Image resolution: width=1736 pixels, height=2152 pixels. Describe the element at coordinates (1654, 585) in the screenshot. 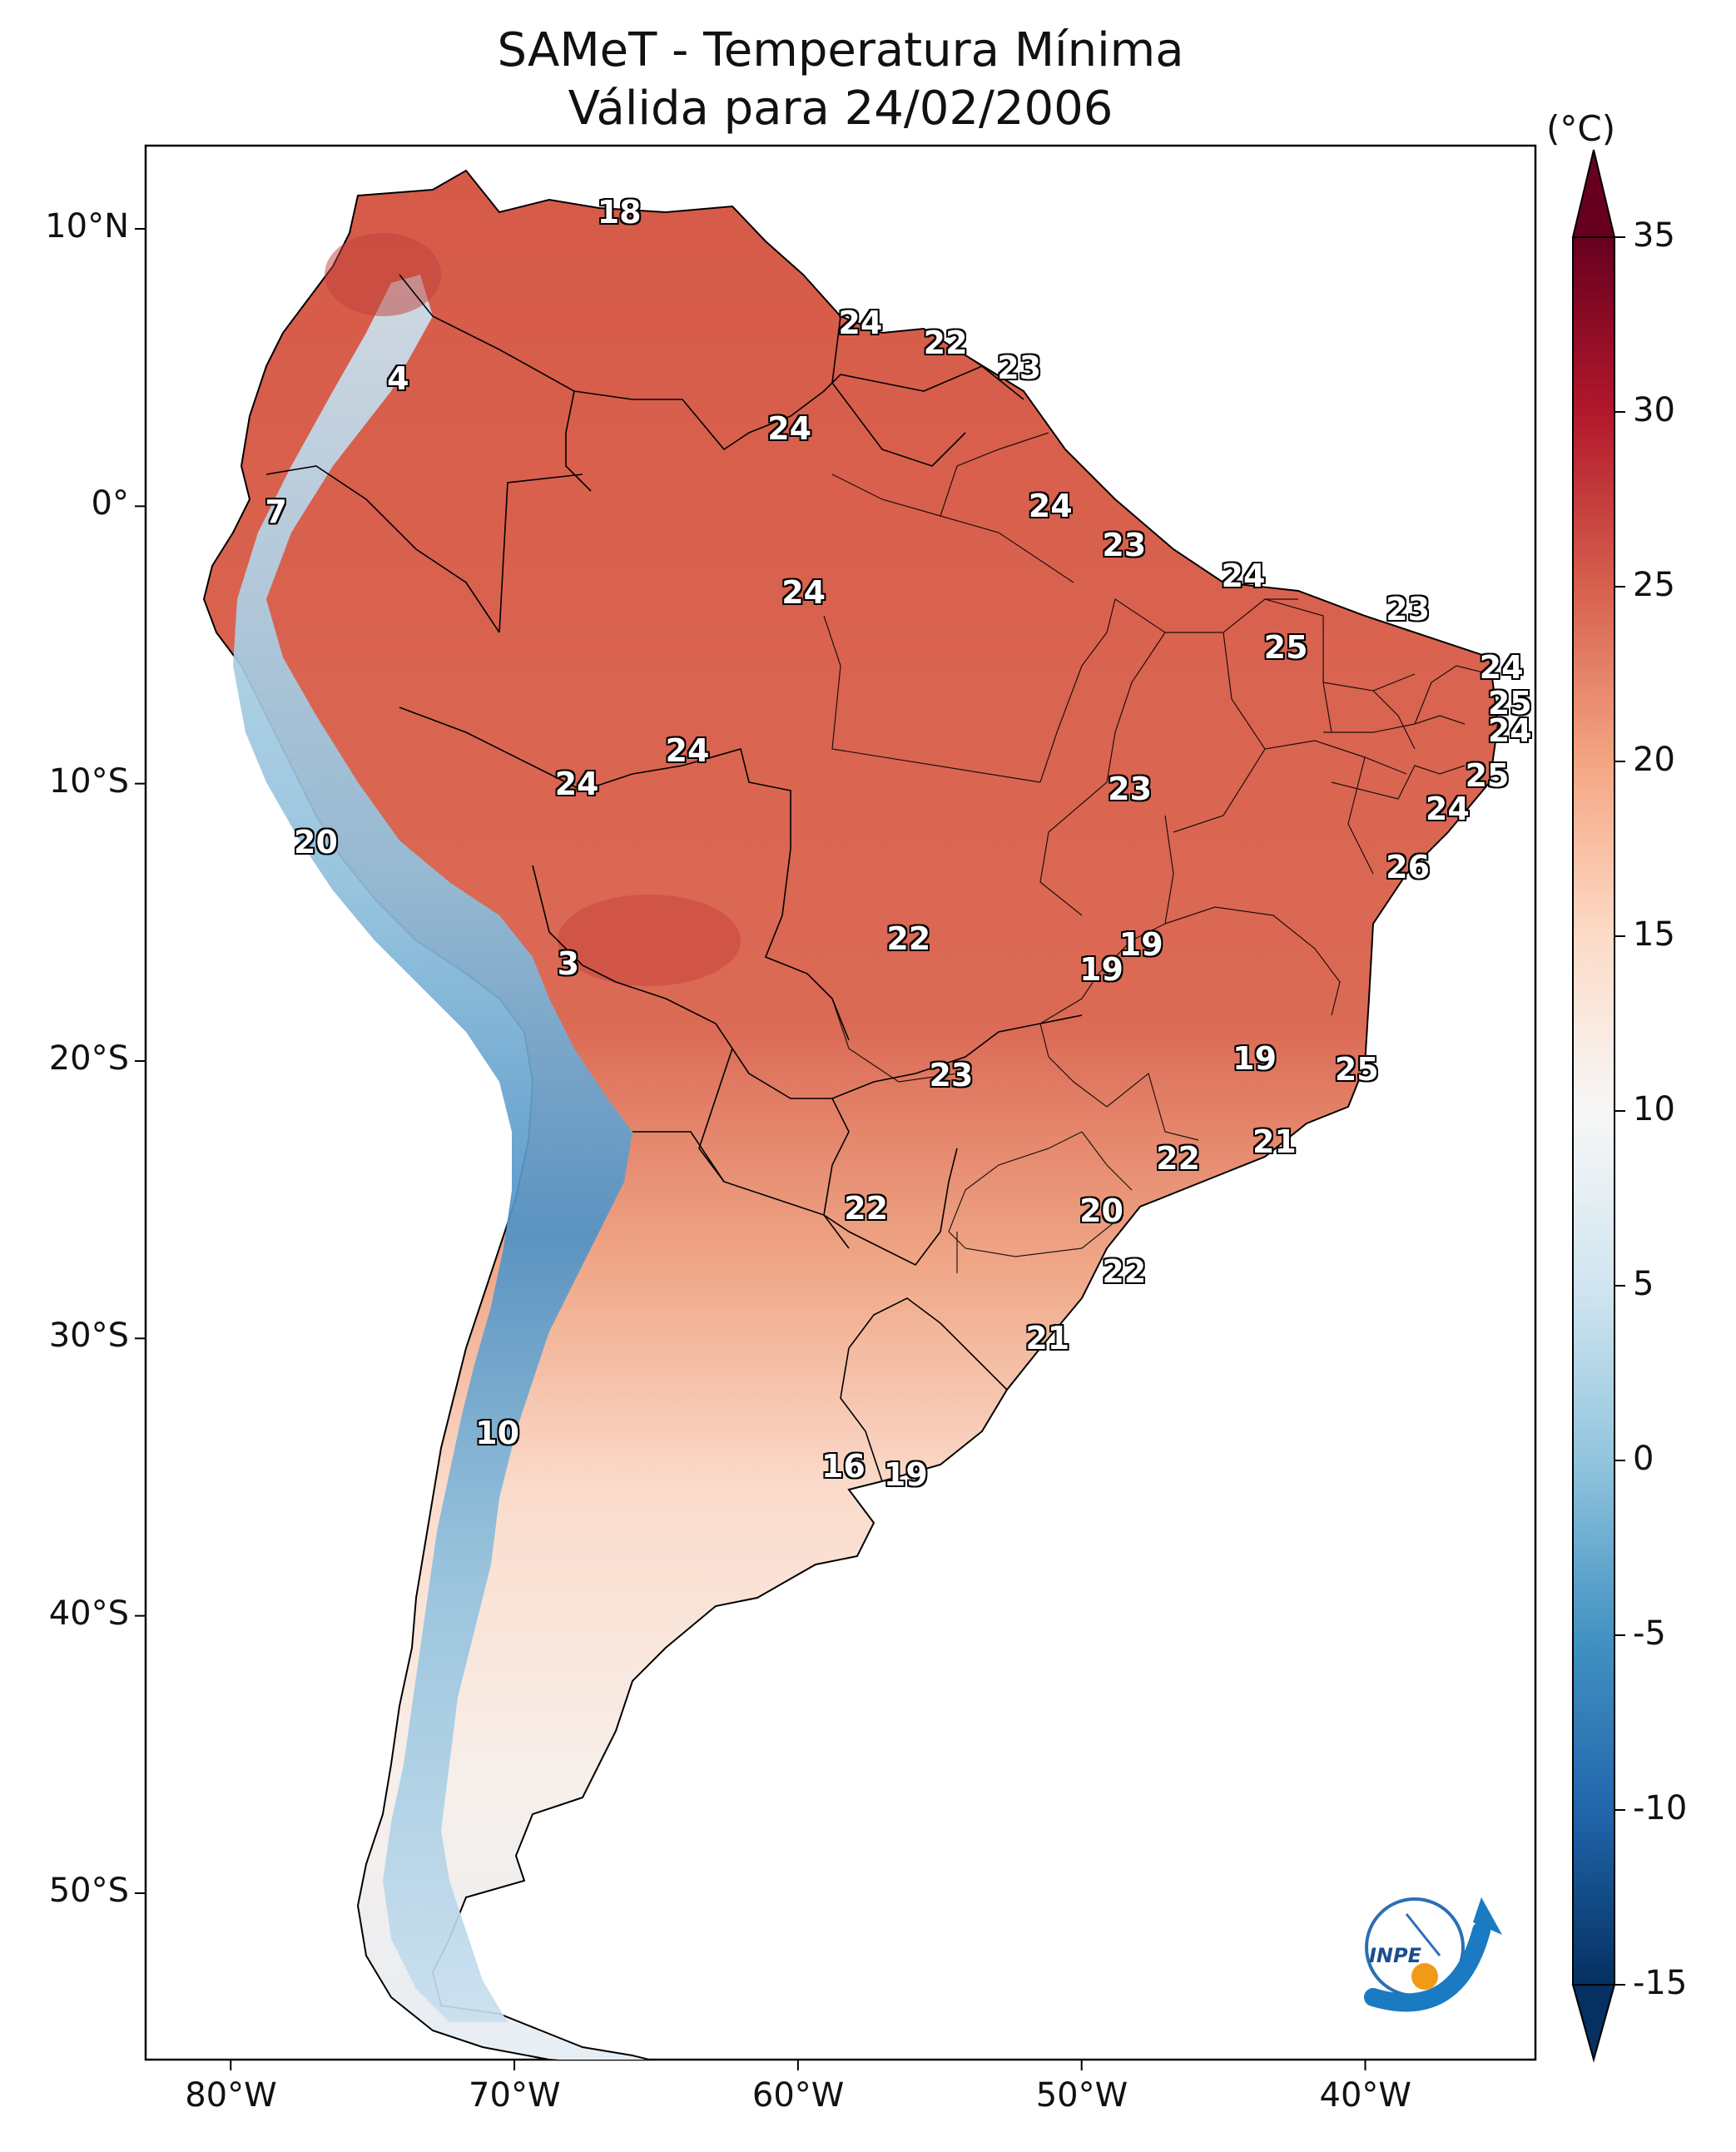

I see `colorbar-tick-label: 25` at that location.